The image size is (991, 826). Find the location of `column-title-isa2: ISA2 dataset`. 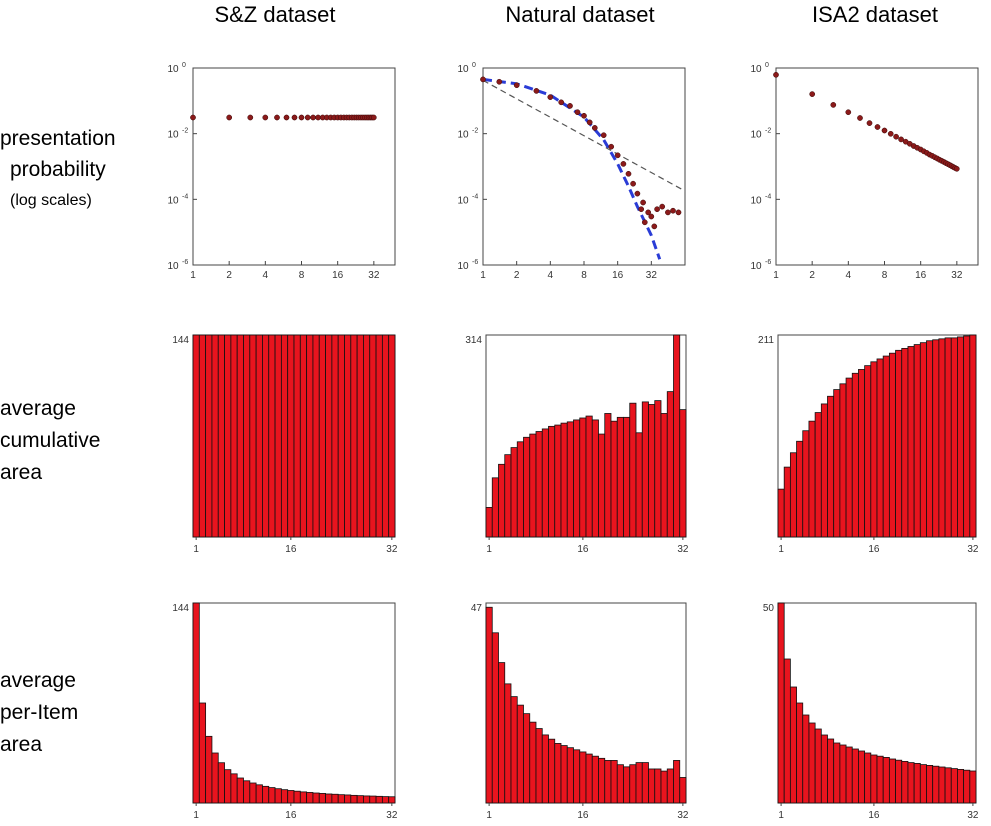

column-title-isa2: ISA2 dataset is located at coordinates (875, 14).